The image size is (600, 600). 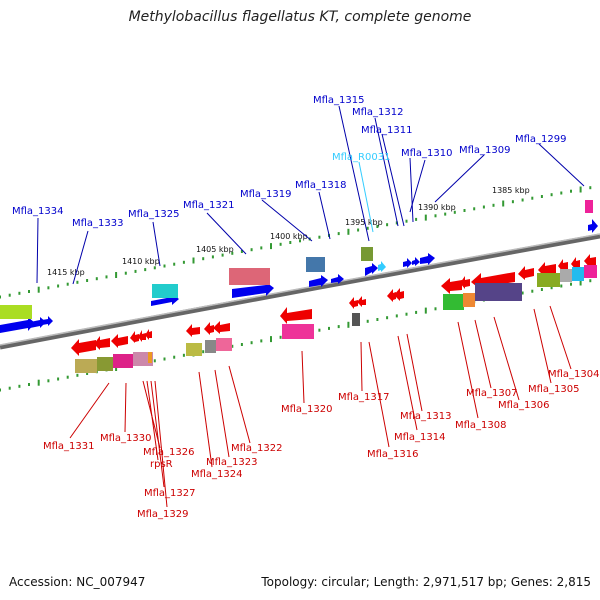 I want to click on gene-label: Mfla_1305, so click(x=554, y=389).